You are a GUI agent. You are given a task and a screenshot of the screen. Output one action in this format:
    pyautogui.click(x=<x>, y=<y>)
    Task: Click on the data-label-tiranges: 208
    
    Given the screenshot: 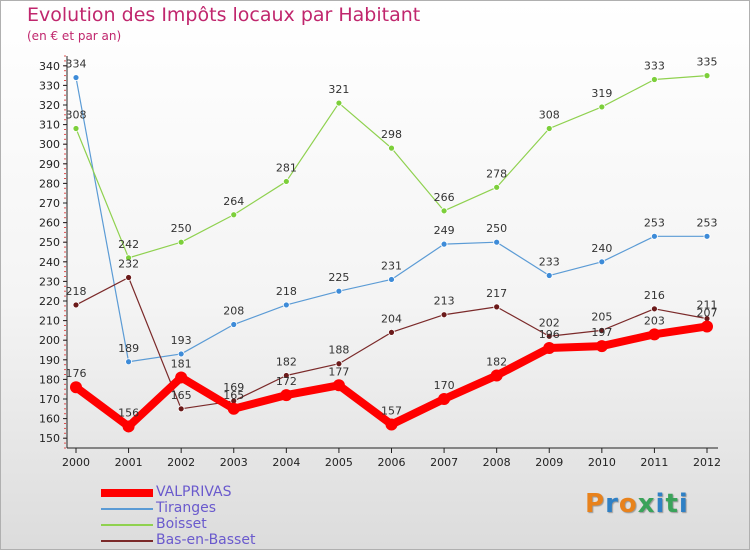 What is the action you would take?
    pyautogui.click(x=233, y=311)
    